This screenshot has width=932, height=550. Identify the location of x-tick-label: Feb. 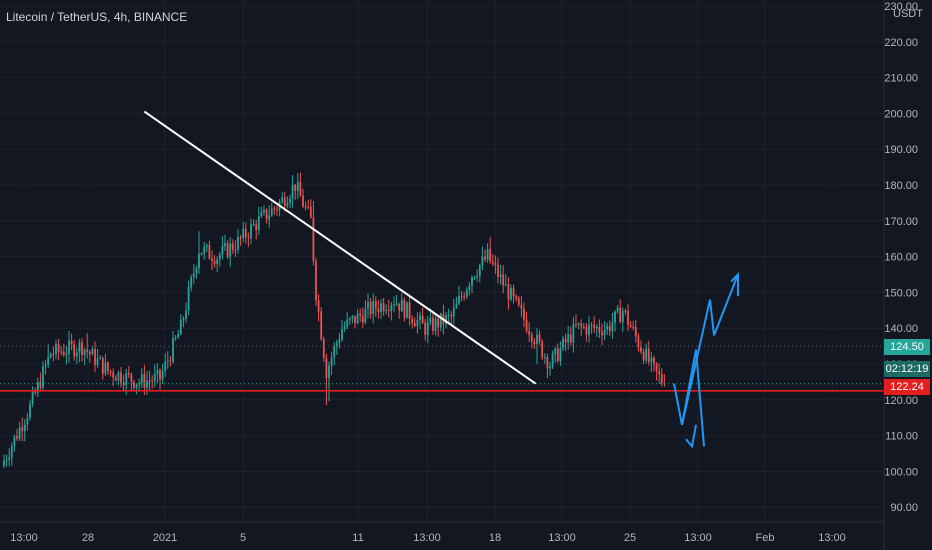
(765, 538).